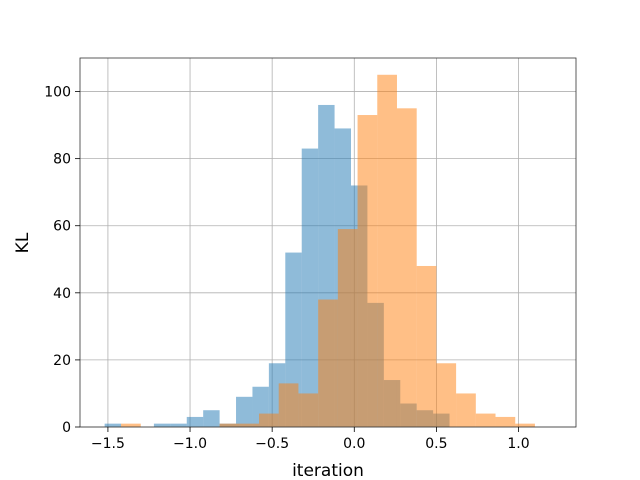 This screenshot has height=480, width=640. Describe the element at coordinates (436, 444) in the screenshot. I see `x-tick-label: 0.5` at that location.